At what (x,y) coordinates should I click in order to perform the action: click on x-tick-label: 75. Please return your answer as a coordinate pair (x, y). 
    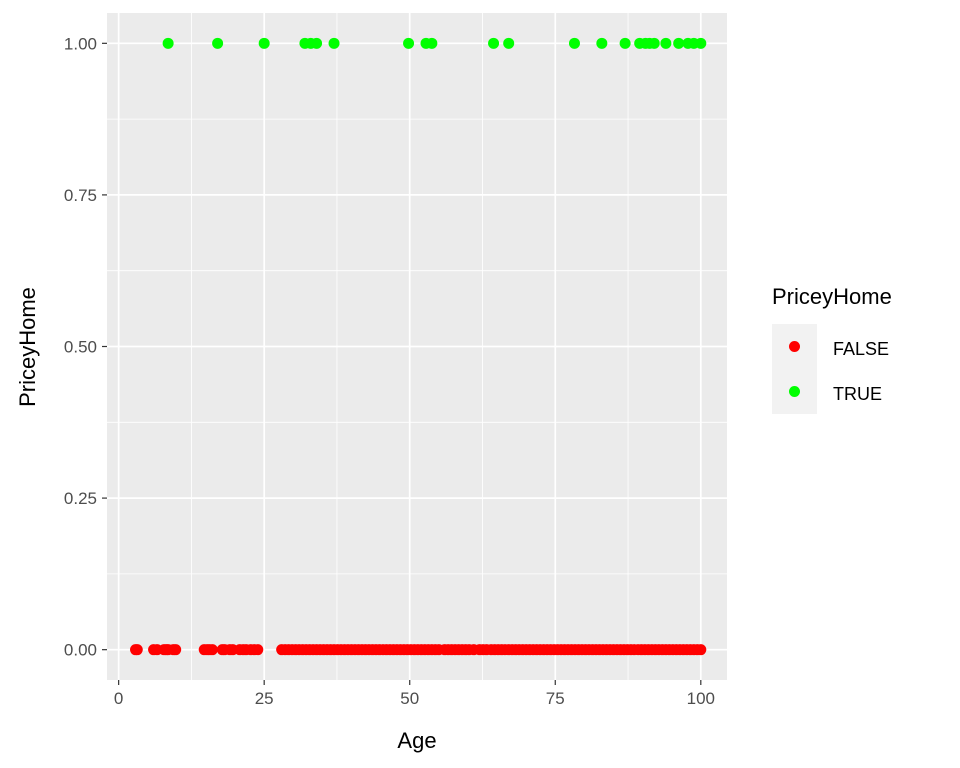
    Looking at the image, I should click on (555, 698).